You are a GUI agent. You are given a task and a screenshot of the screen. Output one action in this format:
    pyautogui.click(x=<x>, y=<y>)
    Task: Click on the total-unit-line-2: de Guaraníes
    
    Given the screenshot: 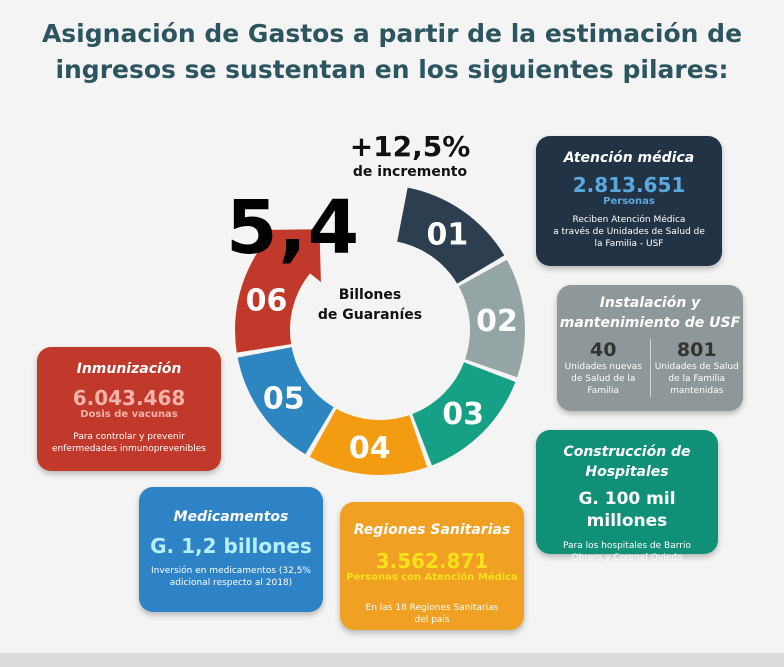 What is the action you would take?
    pyautogui.click(x=370, y=315)
    